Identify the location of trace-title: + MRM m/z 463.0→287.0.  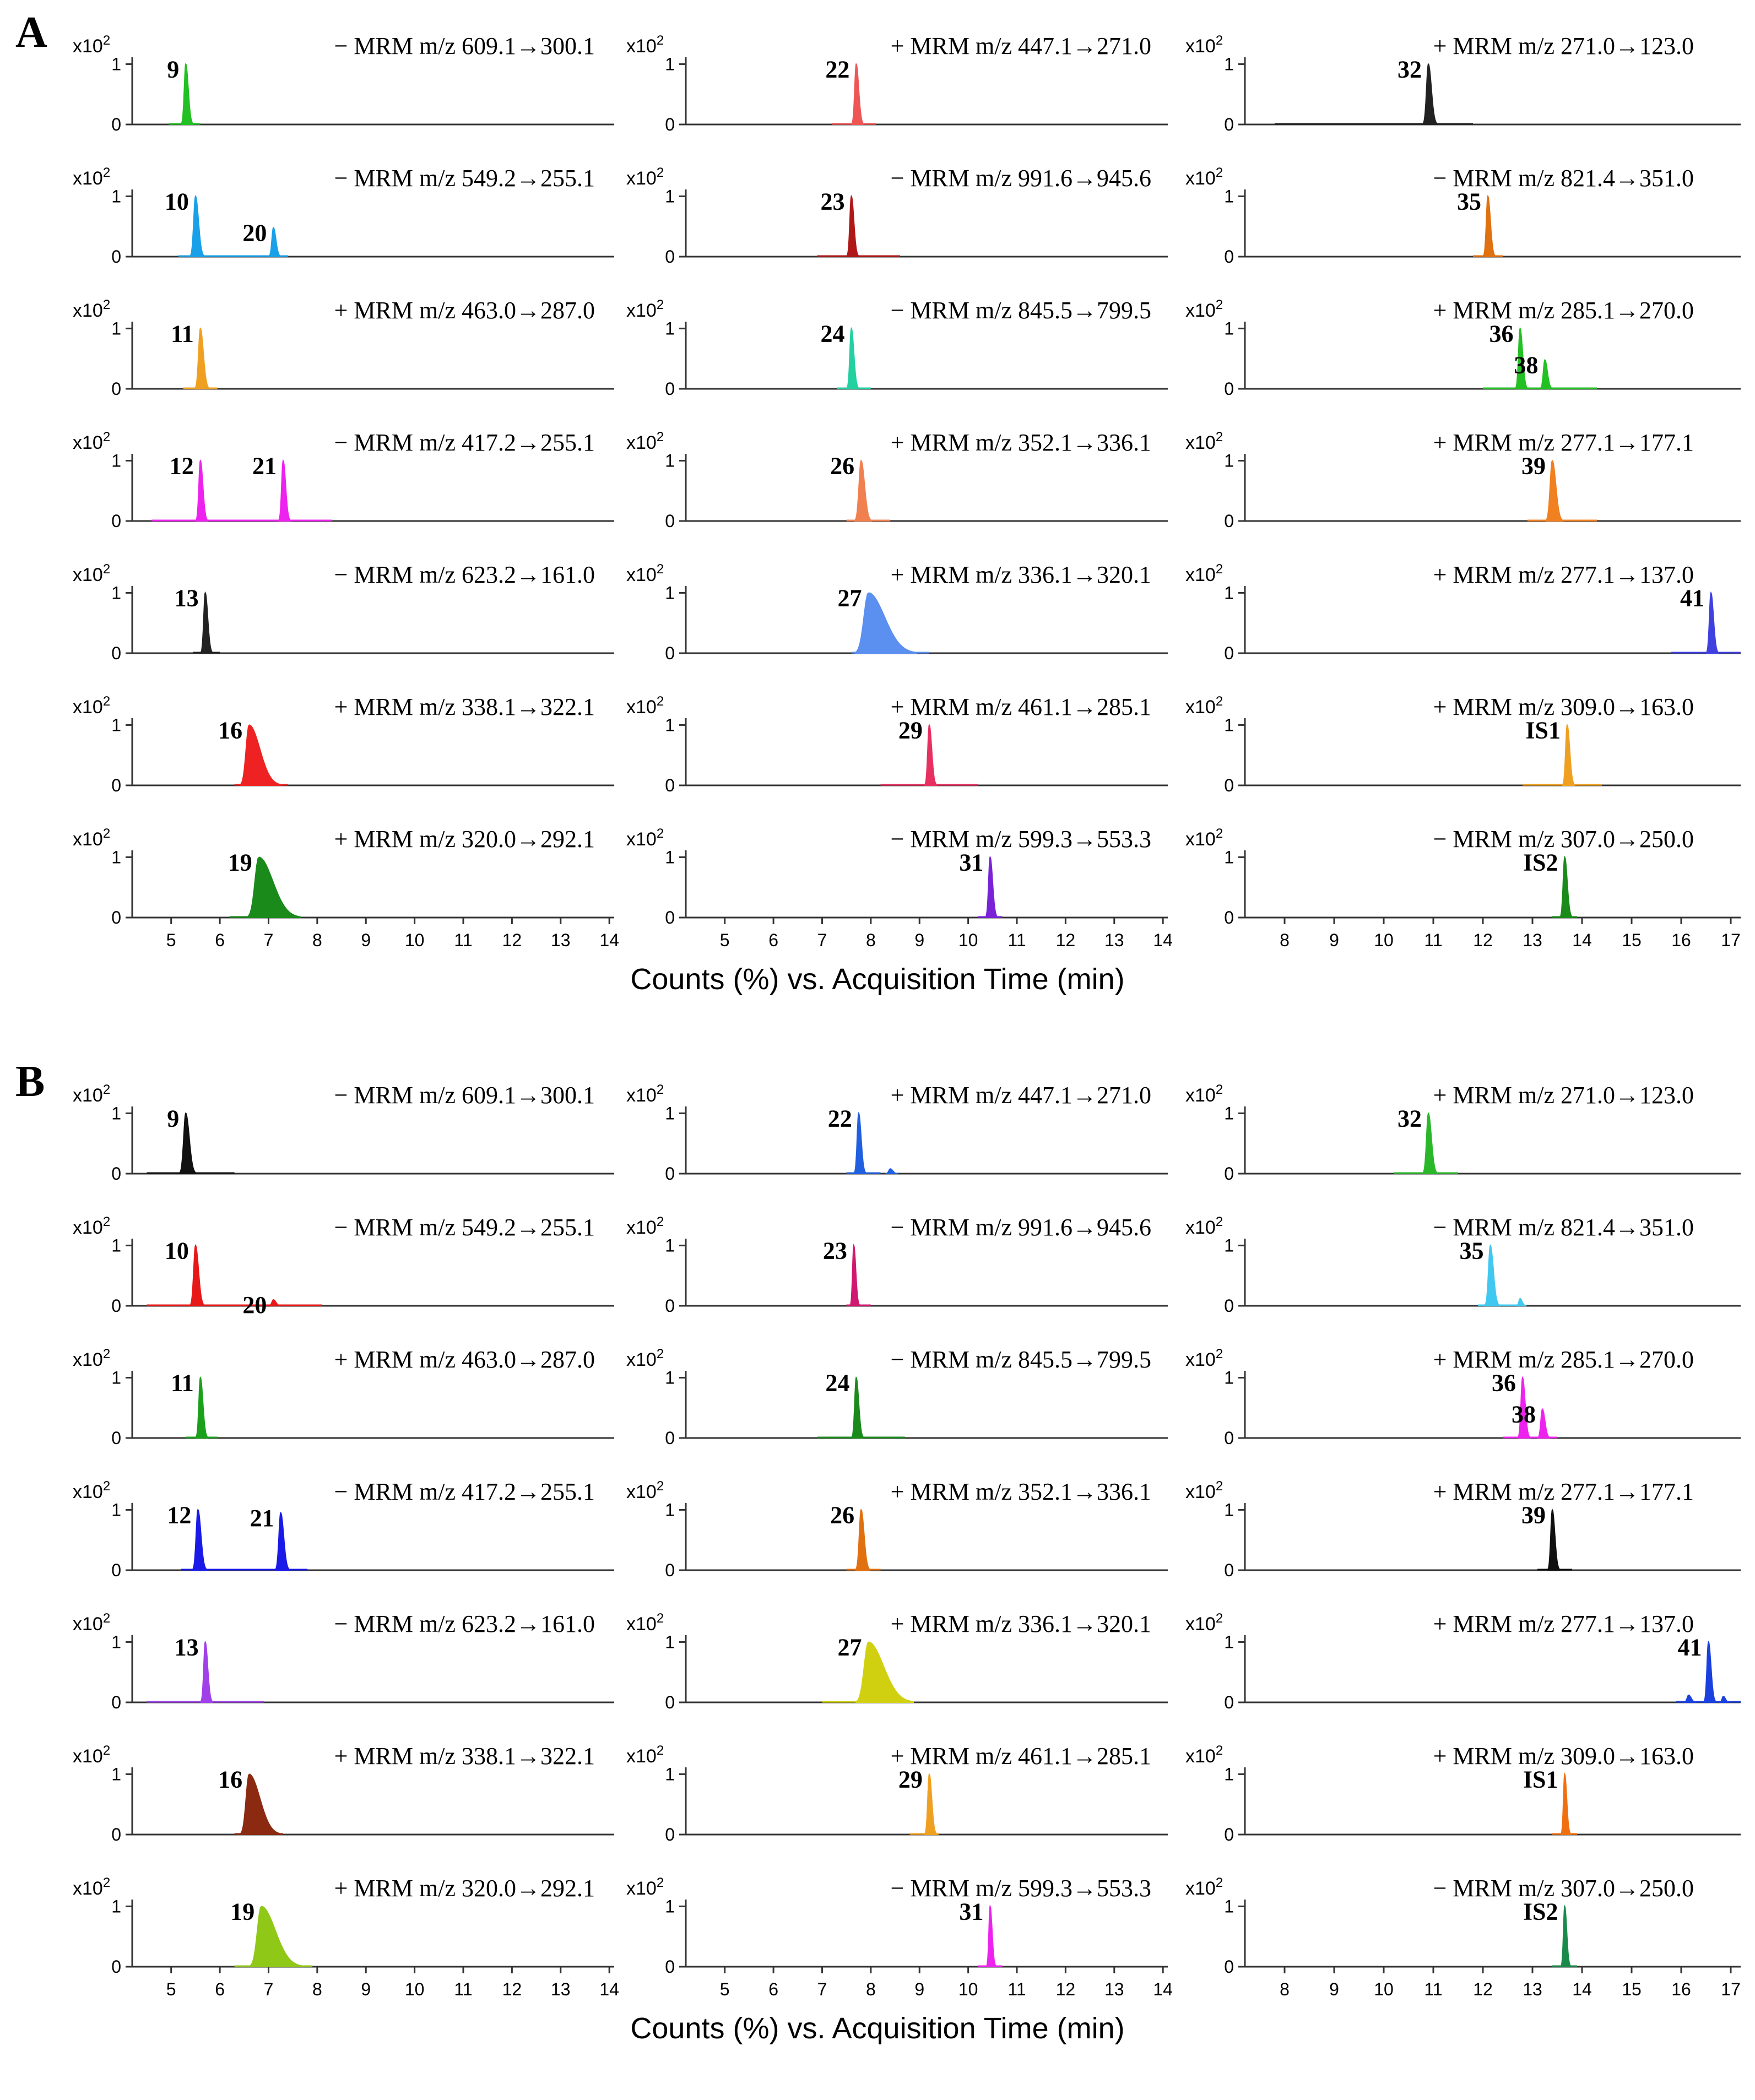
(464, 1359).